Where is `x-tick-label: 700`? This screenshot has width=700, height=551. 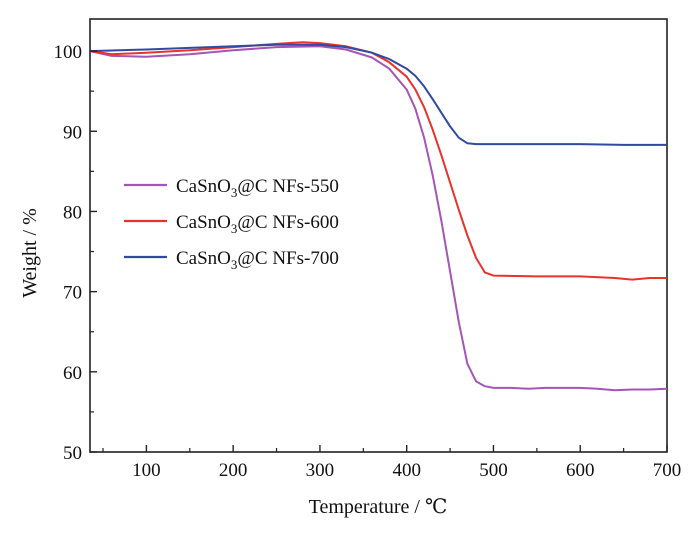
x-tick-label: 700 is located at coordinates (667, 470).